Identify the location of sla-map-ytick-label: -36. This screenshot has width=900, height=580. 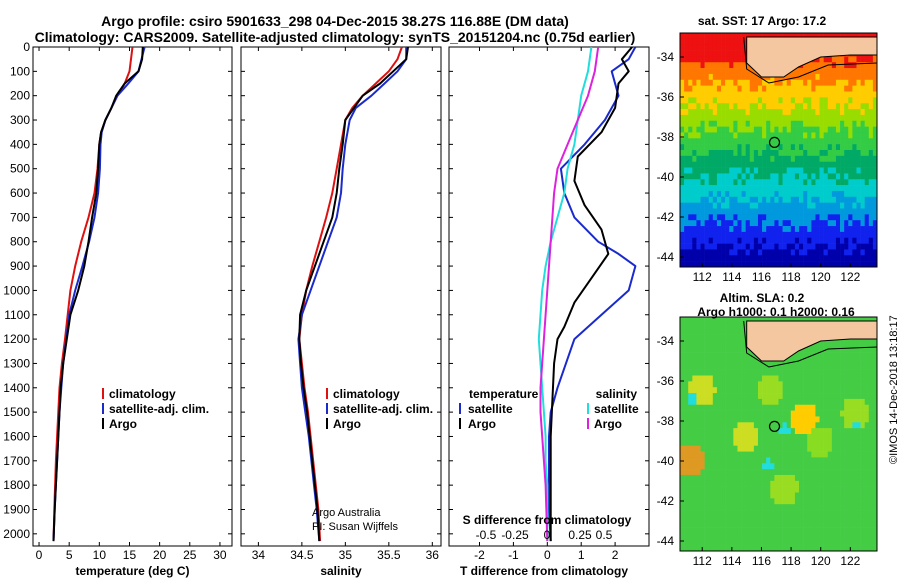
(666, 381).